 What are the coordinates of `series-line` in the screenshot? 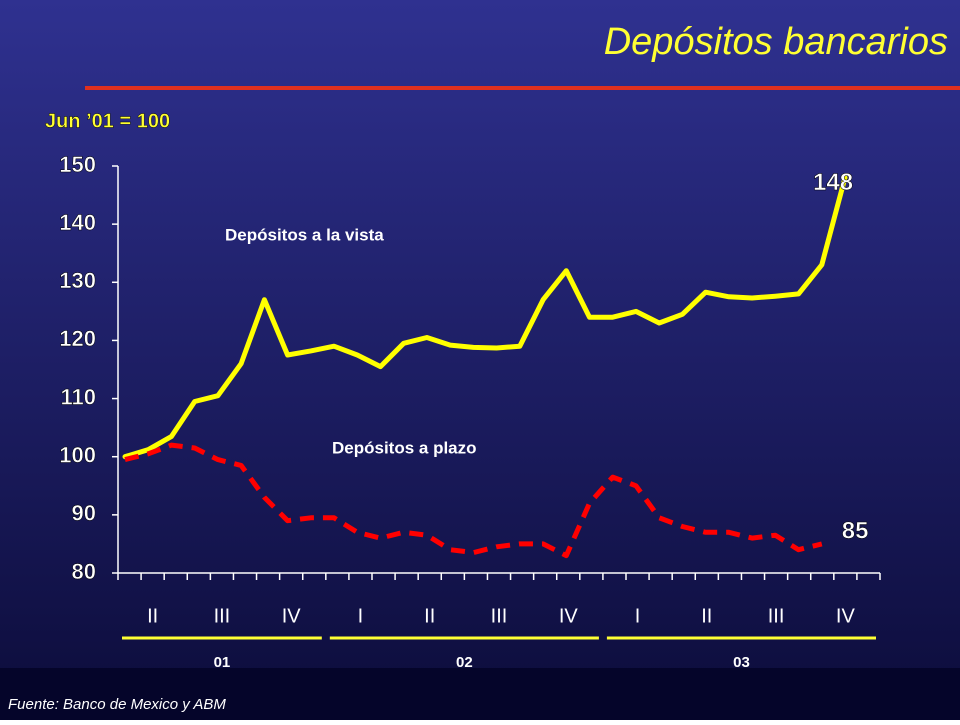 It's located at (473, 500).